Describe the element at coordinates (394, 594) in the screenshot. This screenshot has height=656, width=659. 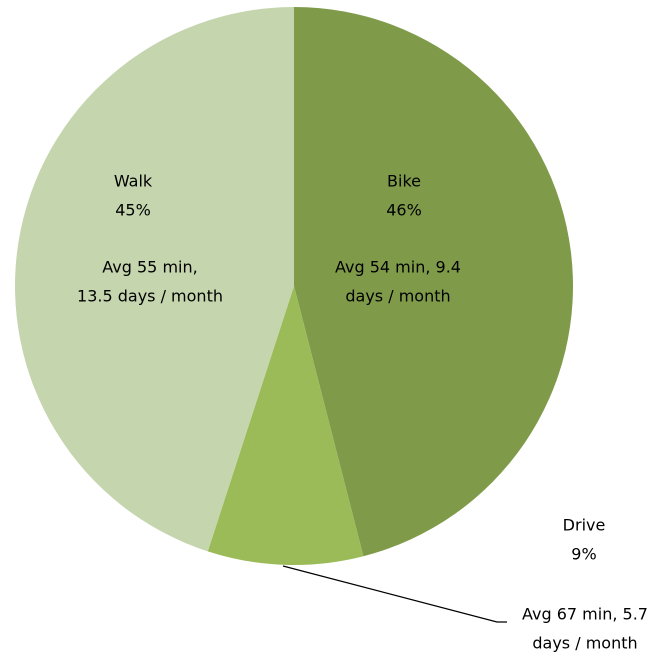
I see `leader-line` at that location.